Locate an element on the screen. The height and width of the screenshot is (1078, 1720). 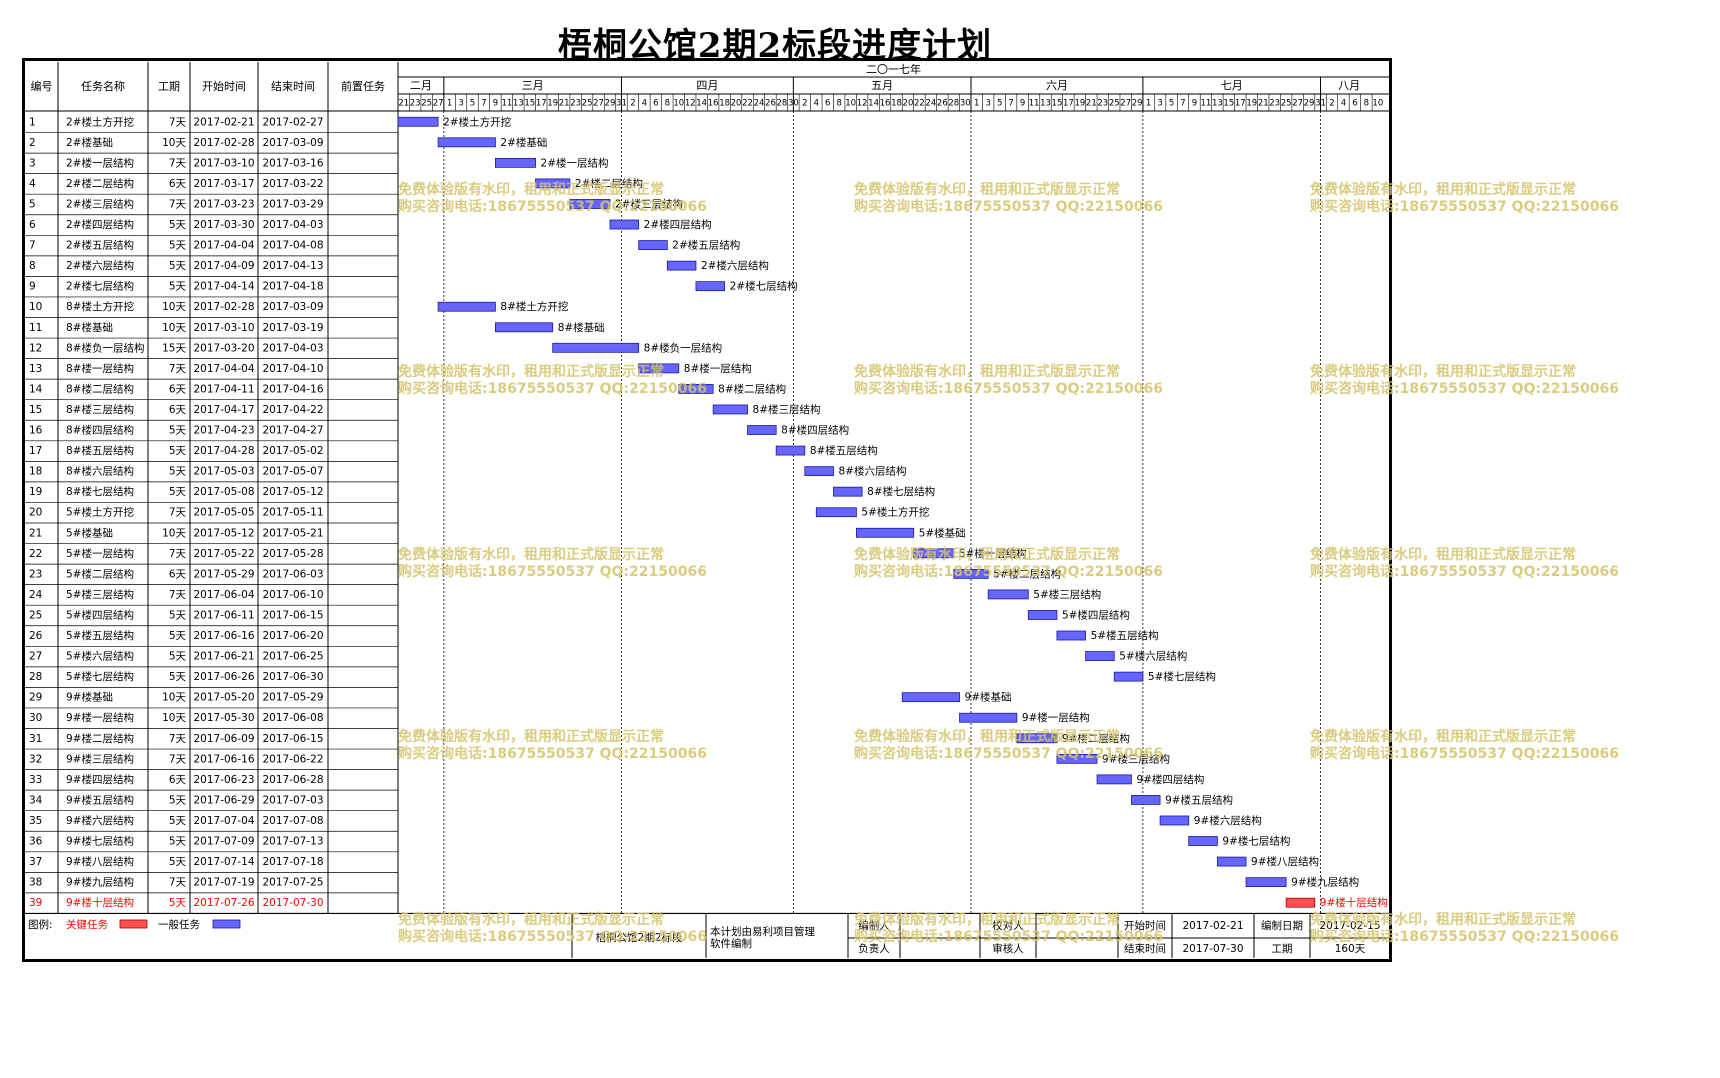
day-label: 2 is located at coordinates (632, 104).